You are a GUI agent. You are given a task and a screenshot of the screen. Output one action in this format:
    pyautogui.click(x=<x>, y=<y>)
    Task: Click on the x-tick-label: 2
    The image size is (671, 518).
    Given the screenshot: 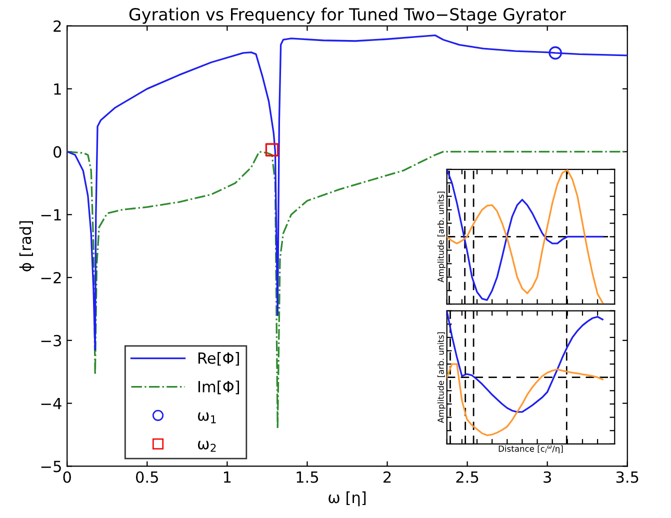 What is the action you would take?
    pyautogui.click(x=387, y=477)
    